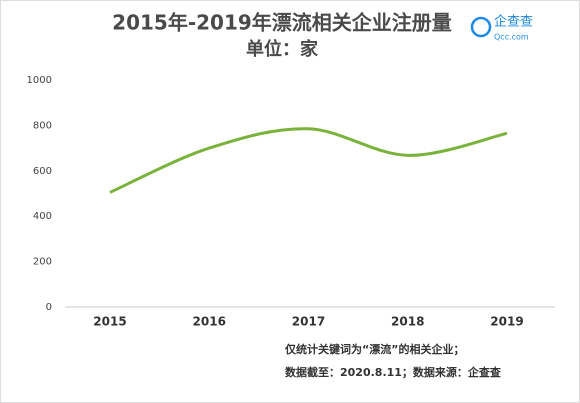 Image resolution: width=580 pixels, height=403 pixels. Describe the element at coordinates (513, 22) in the screenshot. I see `logo-name: 企查查` at that location.